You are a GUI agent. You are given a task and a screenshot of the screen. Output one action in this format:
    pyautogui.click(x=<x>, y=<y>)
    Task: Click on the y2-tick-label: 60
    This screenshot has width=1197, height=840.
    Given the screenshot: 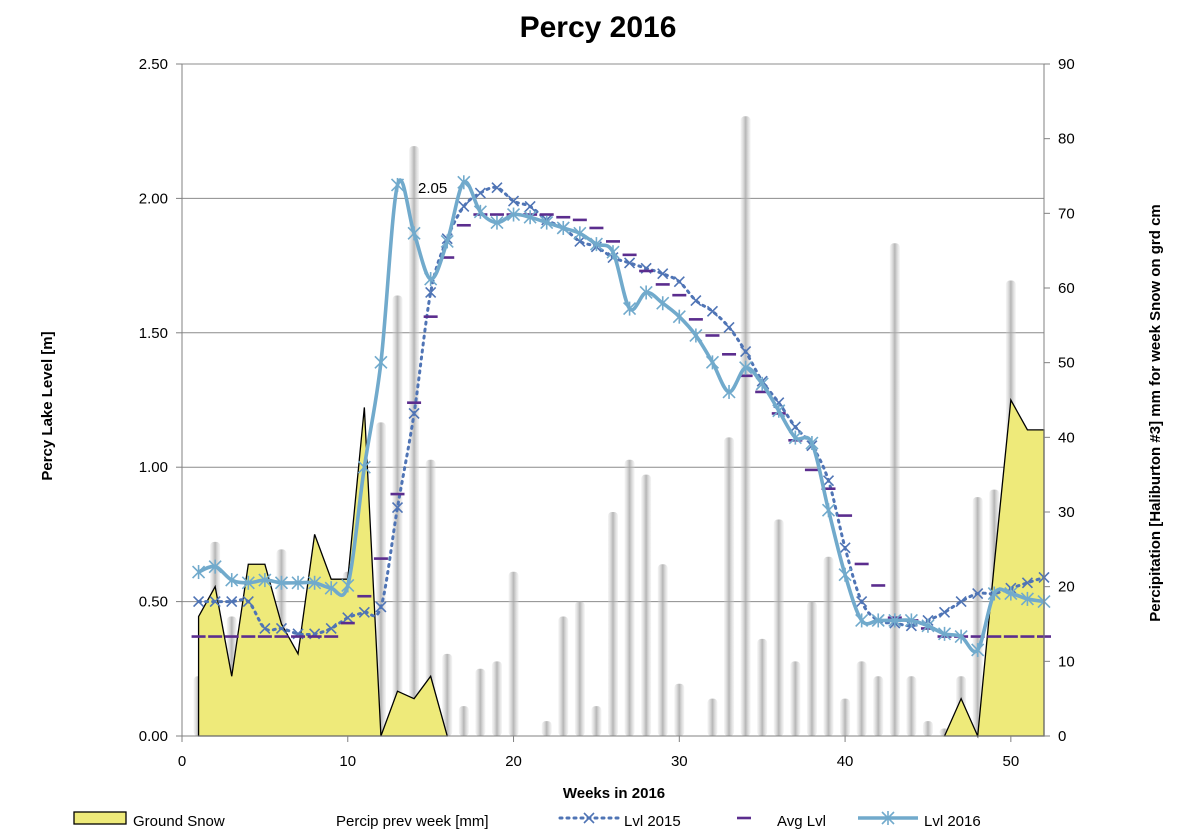 What is the action you would take?
    pyautogui.click(x=1066, y=288)
    